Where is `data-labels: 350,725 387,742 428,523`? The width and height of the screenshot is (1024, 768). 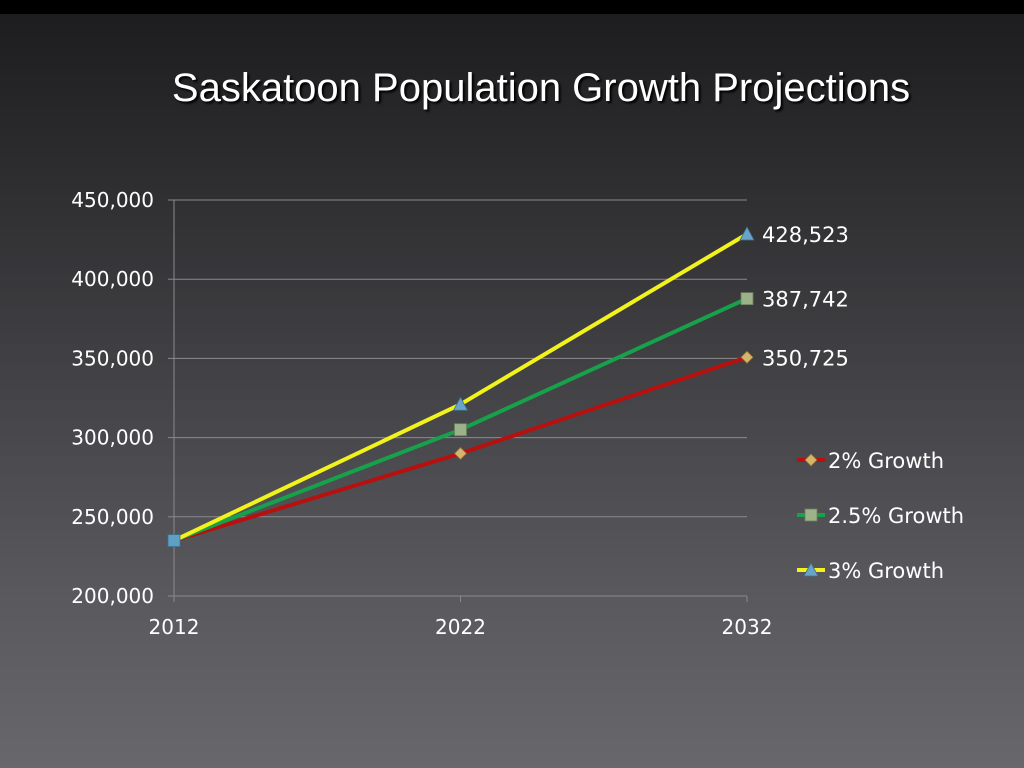 data-labels: 350,725 387,742 428,523 is located at coordinates (805, 296).